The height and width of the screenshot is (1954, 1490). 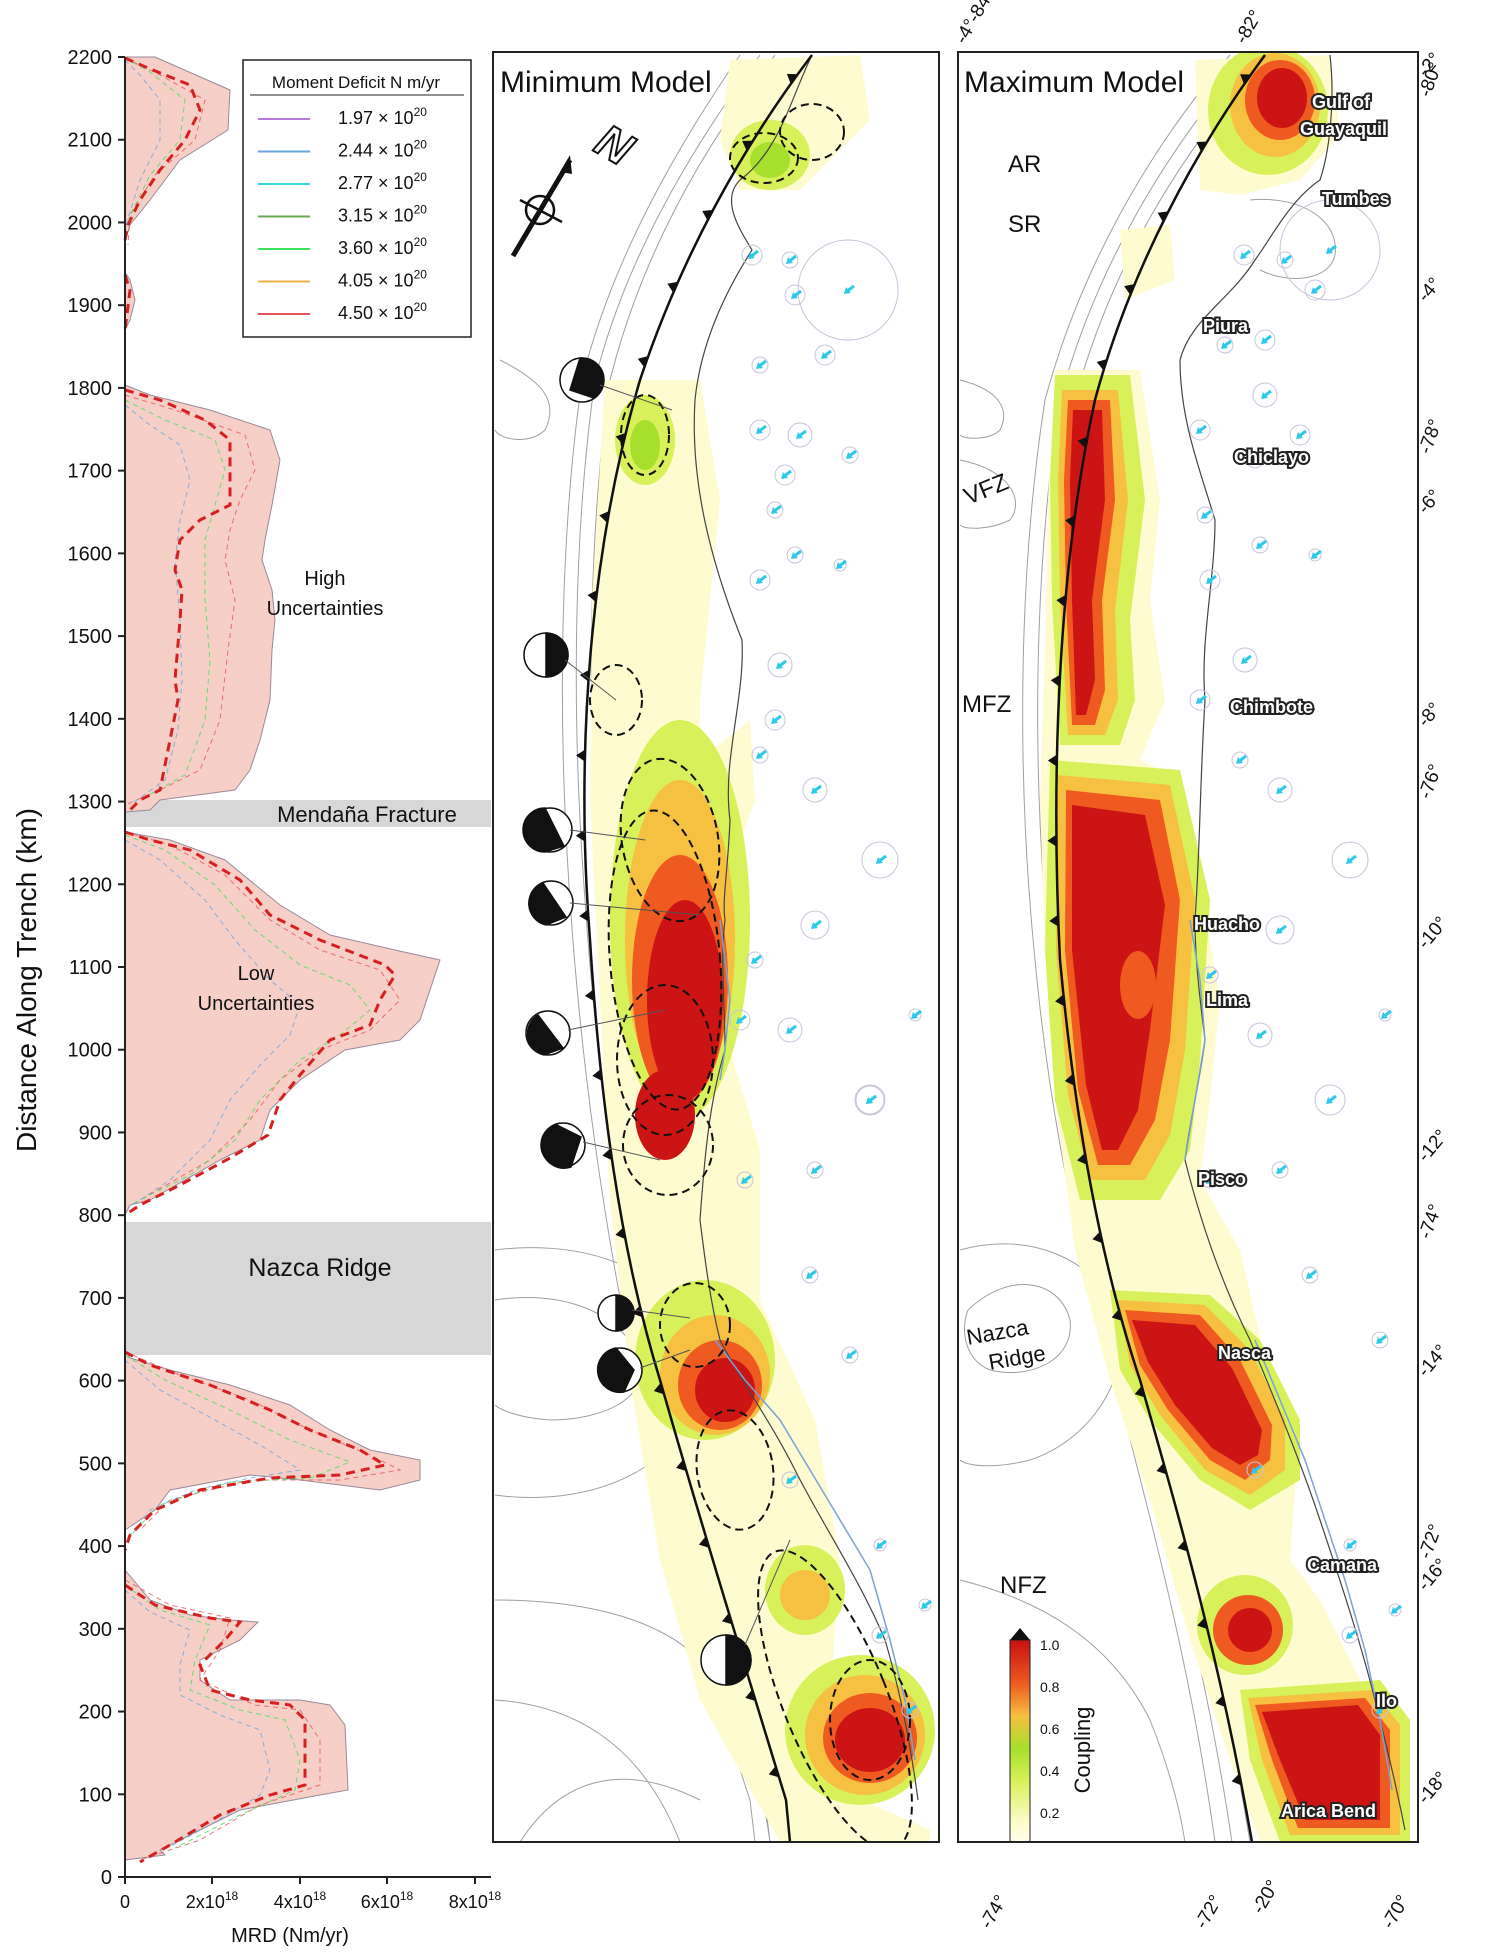 What do you see at coordinates (1074, 82) in the screenshot?
I see `max-panel-title: Maximum Model` at bounding box center [1074, 82].